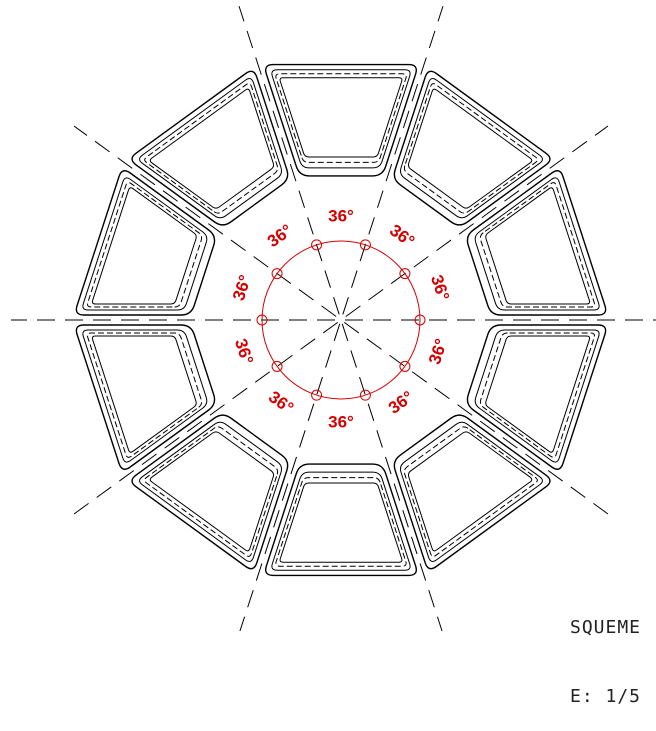 Image resolution: width=656 pixels, height=731 pixels. I want to click on pitch-circle, so click(341, 320).